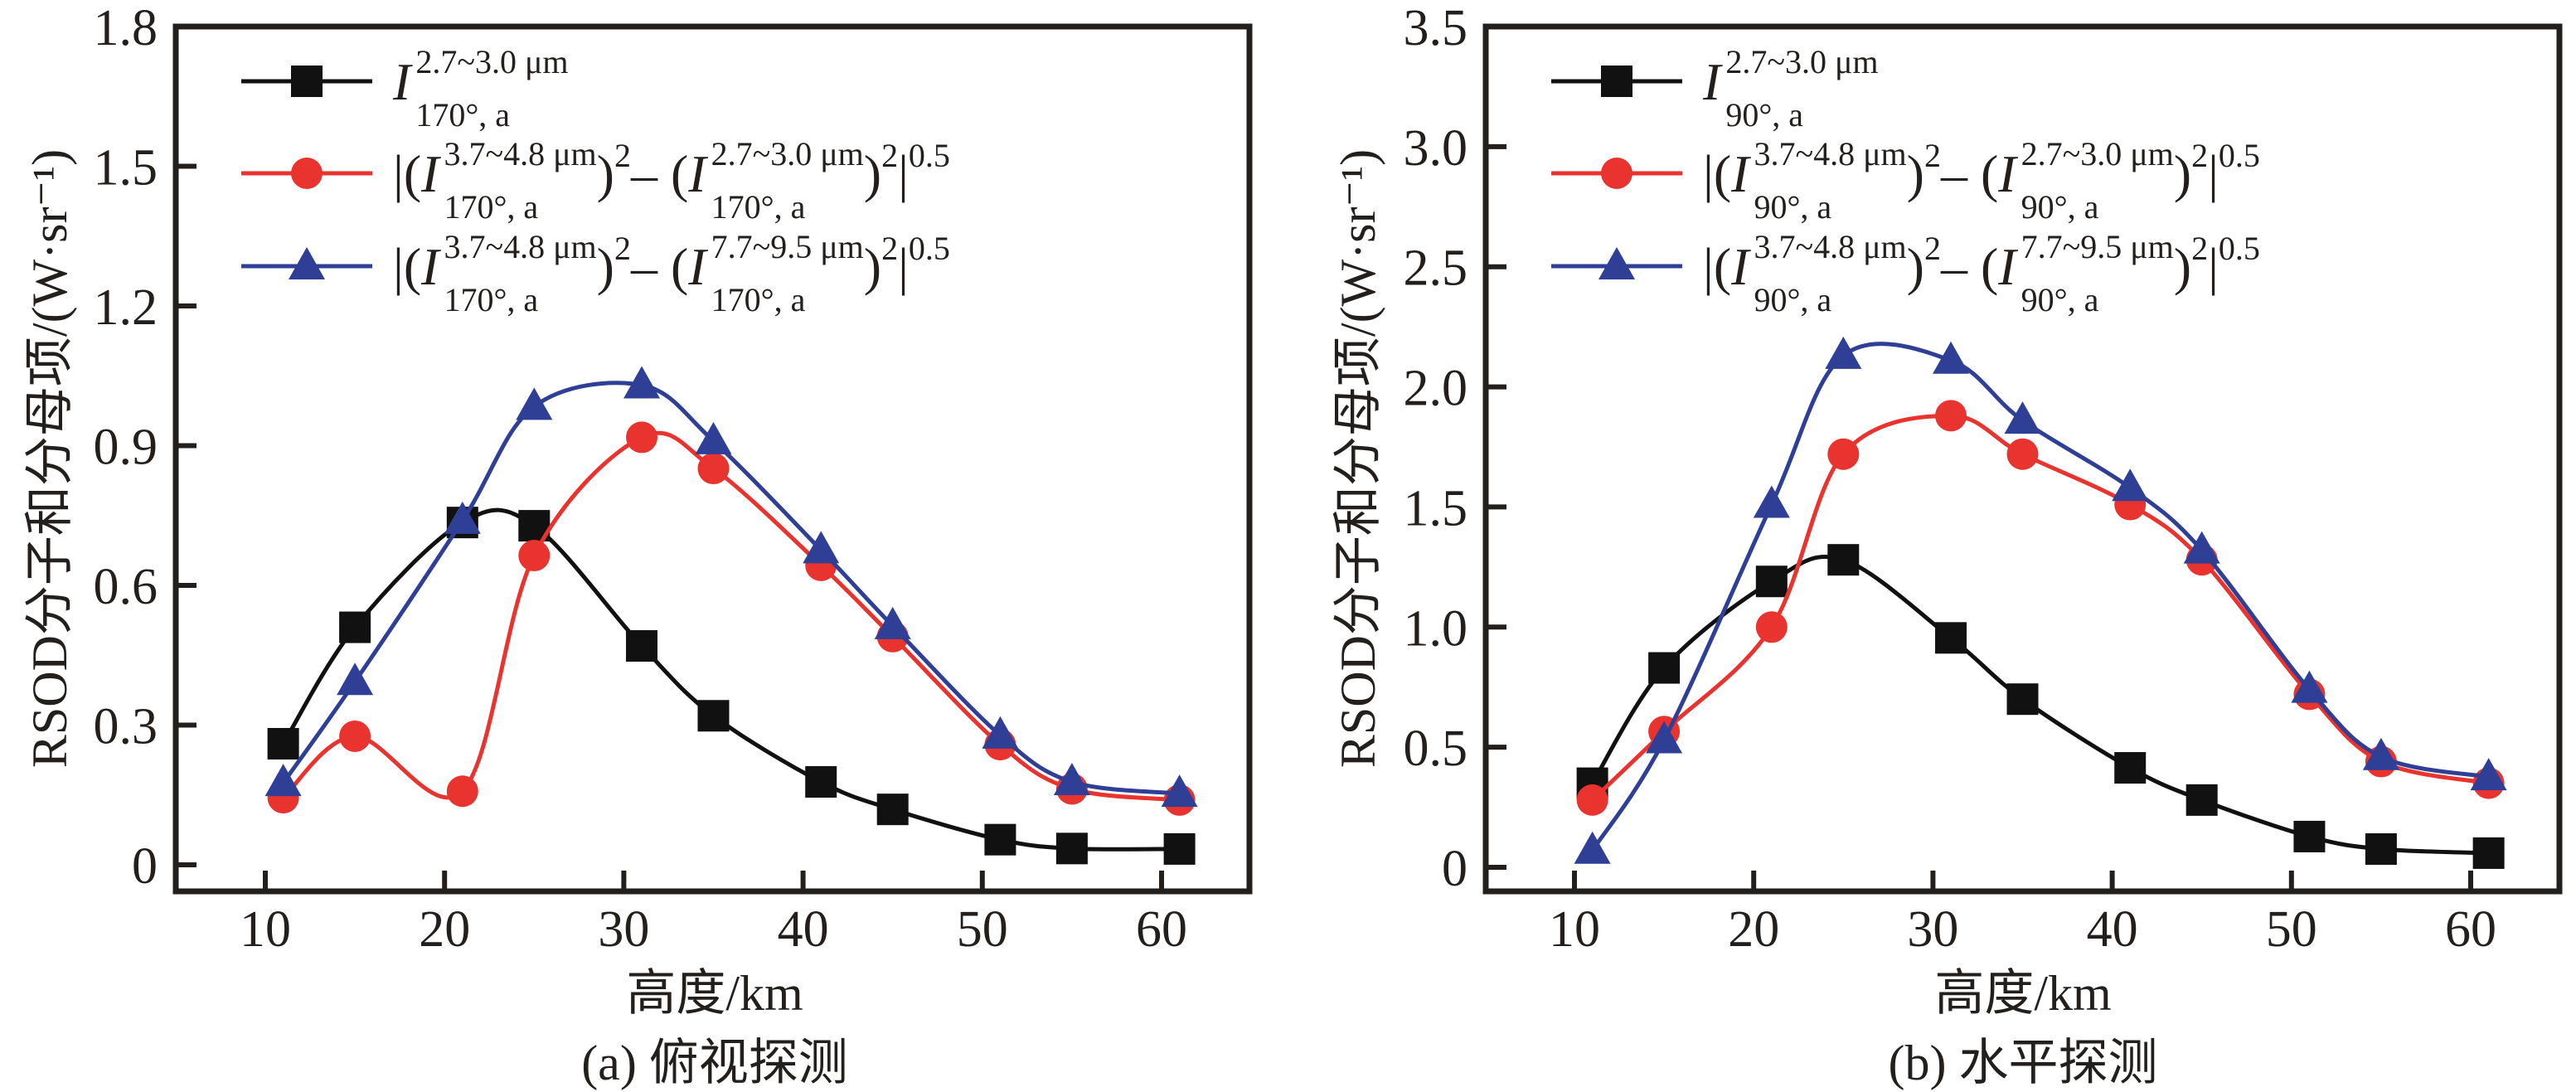 This screenshot has height=1092, width=2576. Describe the element at coordinates (1436, 28) in the screenshot. I see `y-tick-label: 3.5` at that location.